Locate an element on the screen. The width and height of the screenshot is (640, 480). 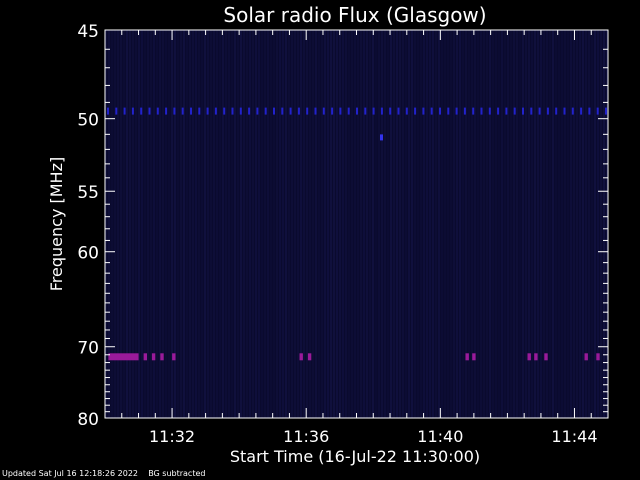
y-tick-label: 80 is located at coordinates (88, 420).